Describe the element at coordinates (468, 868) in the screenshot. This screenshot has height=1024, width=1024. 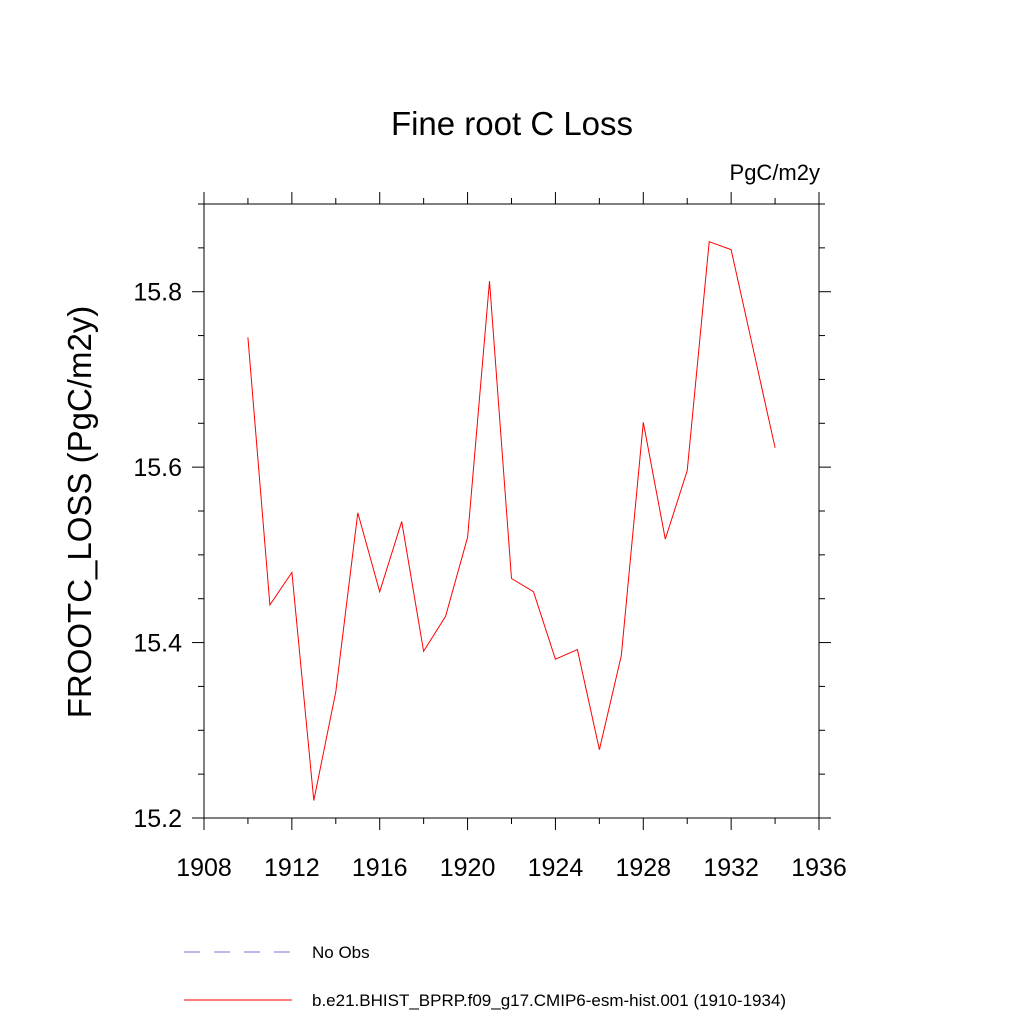
I see `x-tick-label: 1920` at that location.